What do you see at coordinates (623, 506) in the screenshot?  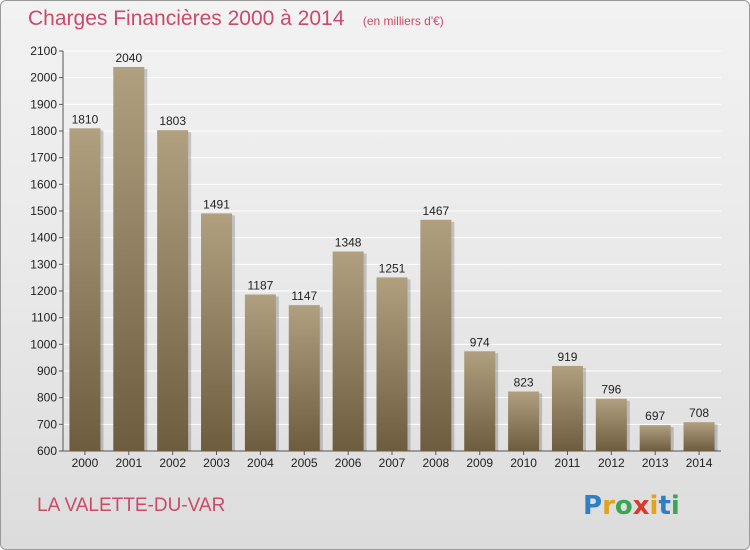 I see `logo-letter: o` at bounding box center [623, 506].